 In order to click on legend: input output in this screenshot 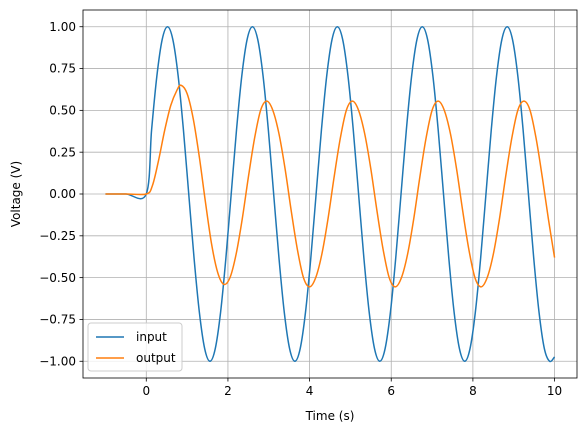, I will do `click(135, 347)`.